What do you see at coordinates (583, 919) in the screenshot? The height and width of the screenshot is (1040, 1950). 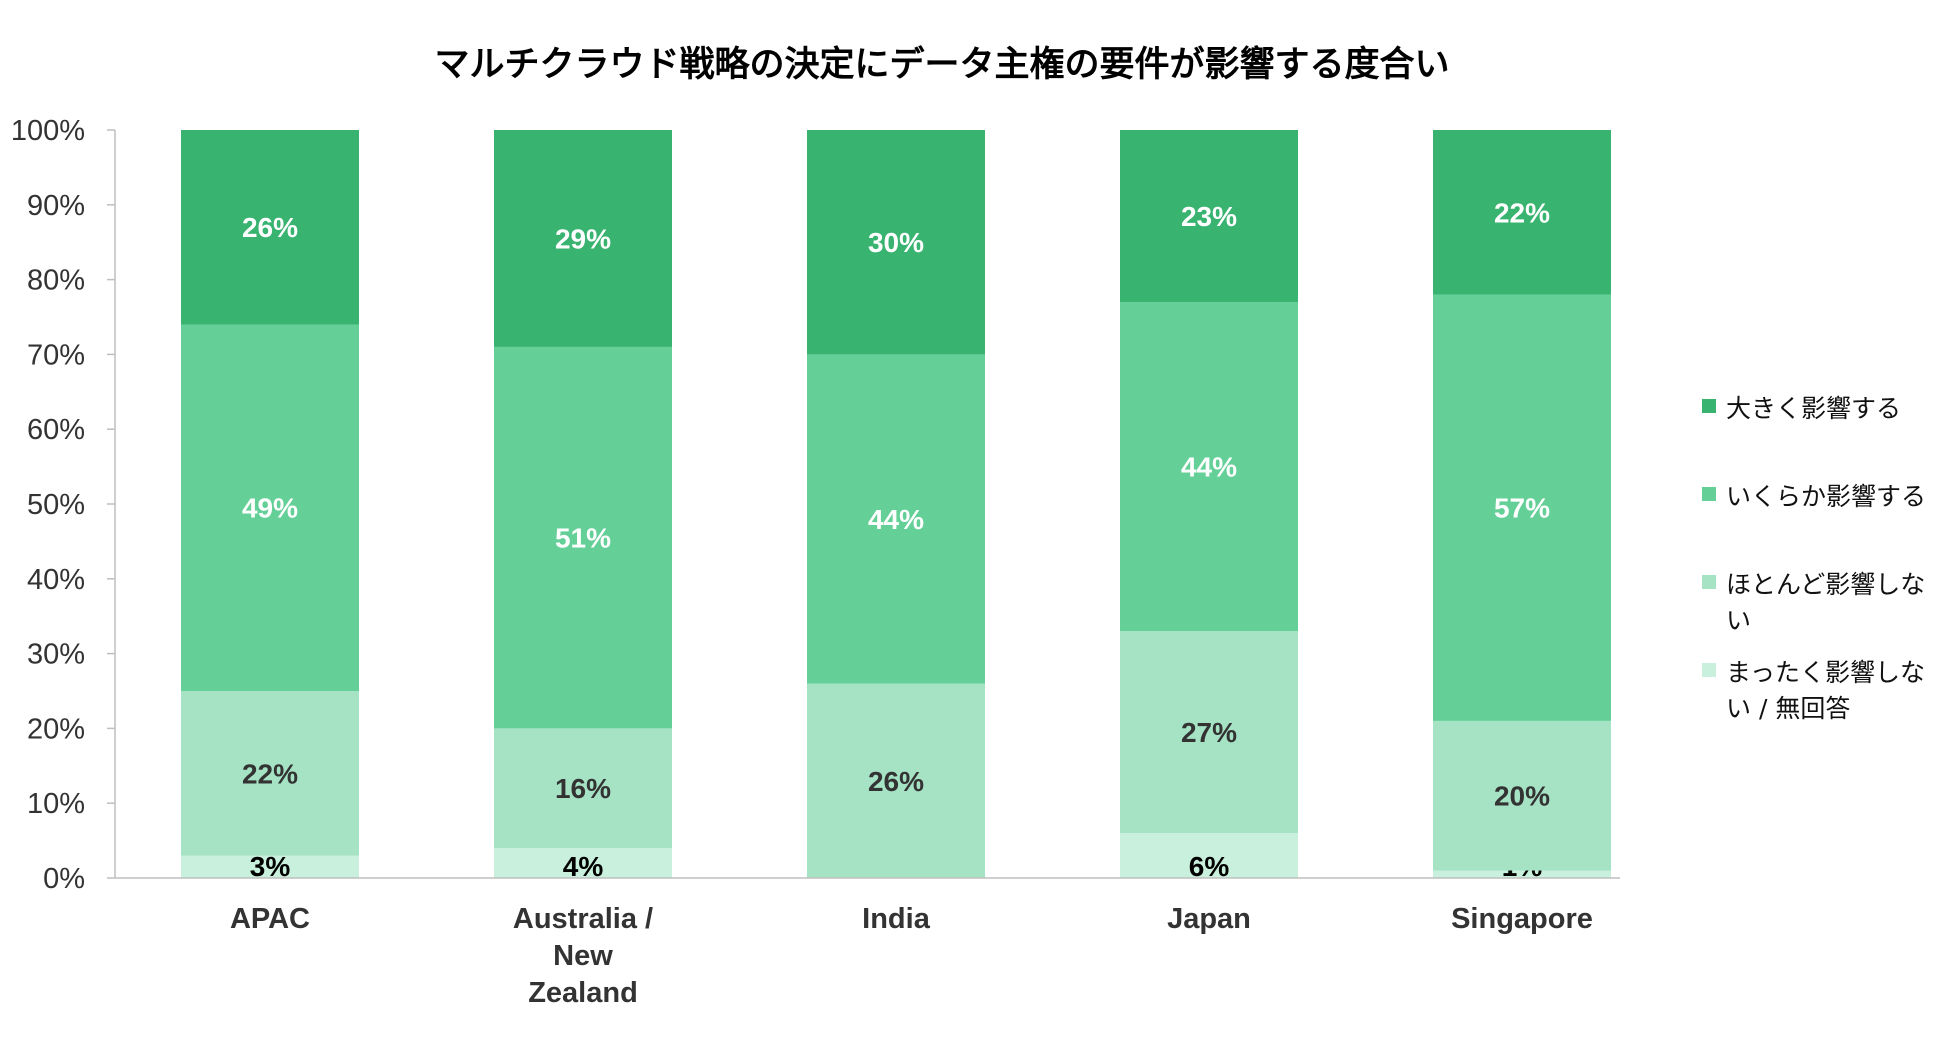 I see `x-category-line: Australia /` at bounding box center [583, 919].